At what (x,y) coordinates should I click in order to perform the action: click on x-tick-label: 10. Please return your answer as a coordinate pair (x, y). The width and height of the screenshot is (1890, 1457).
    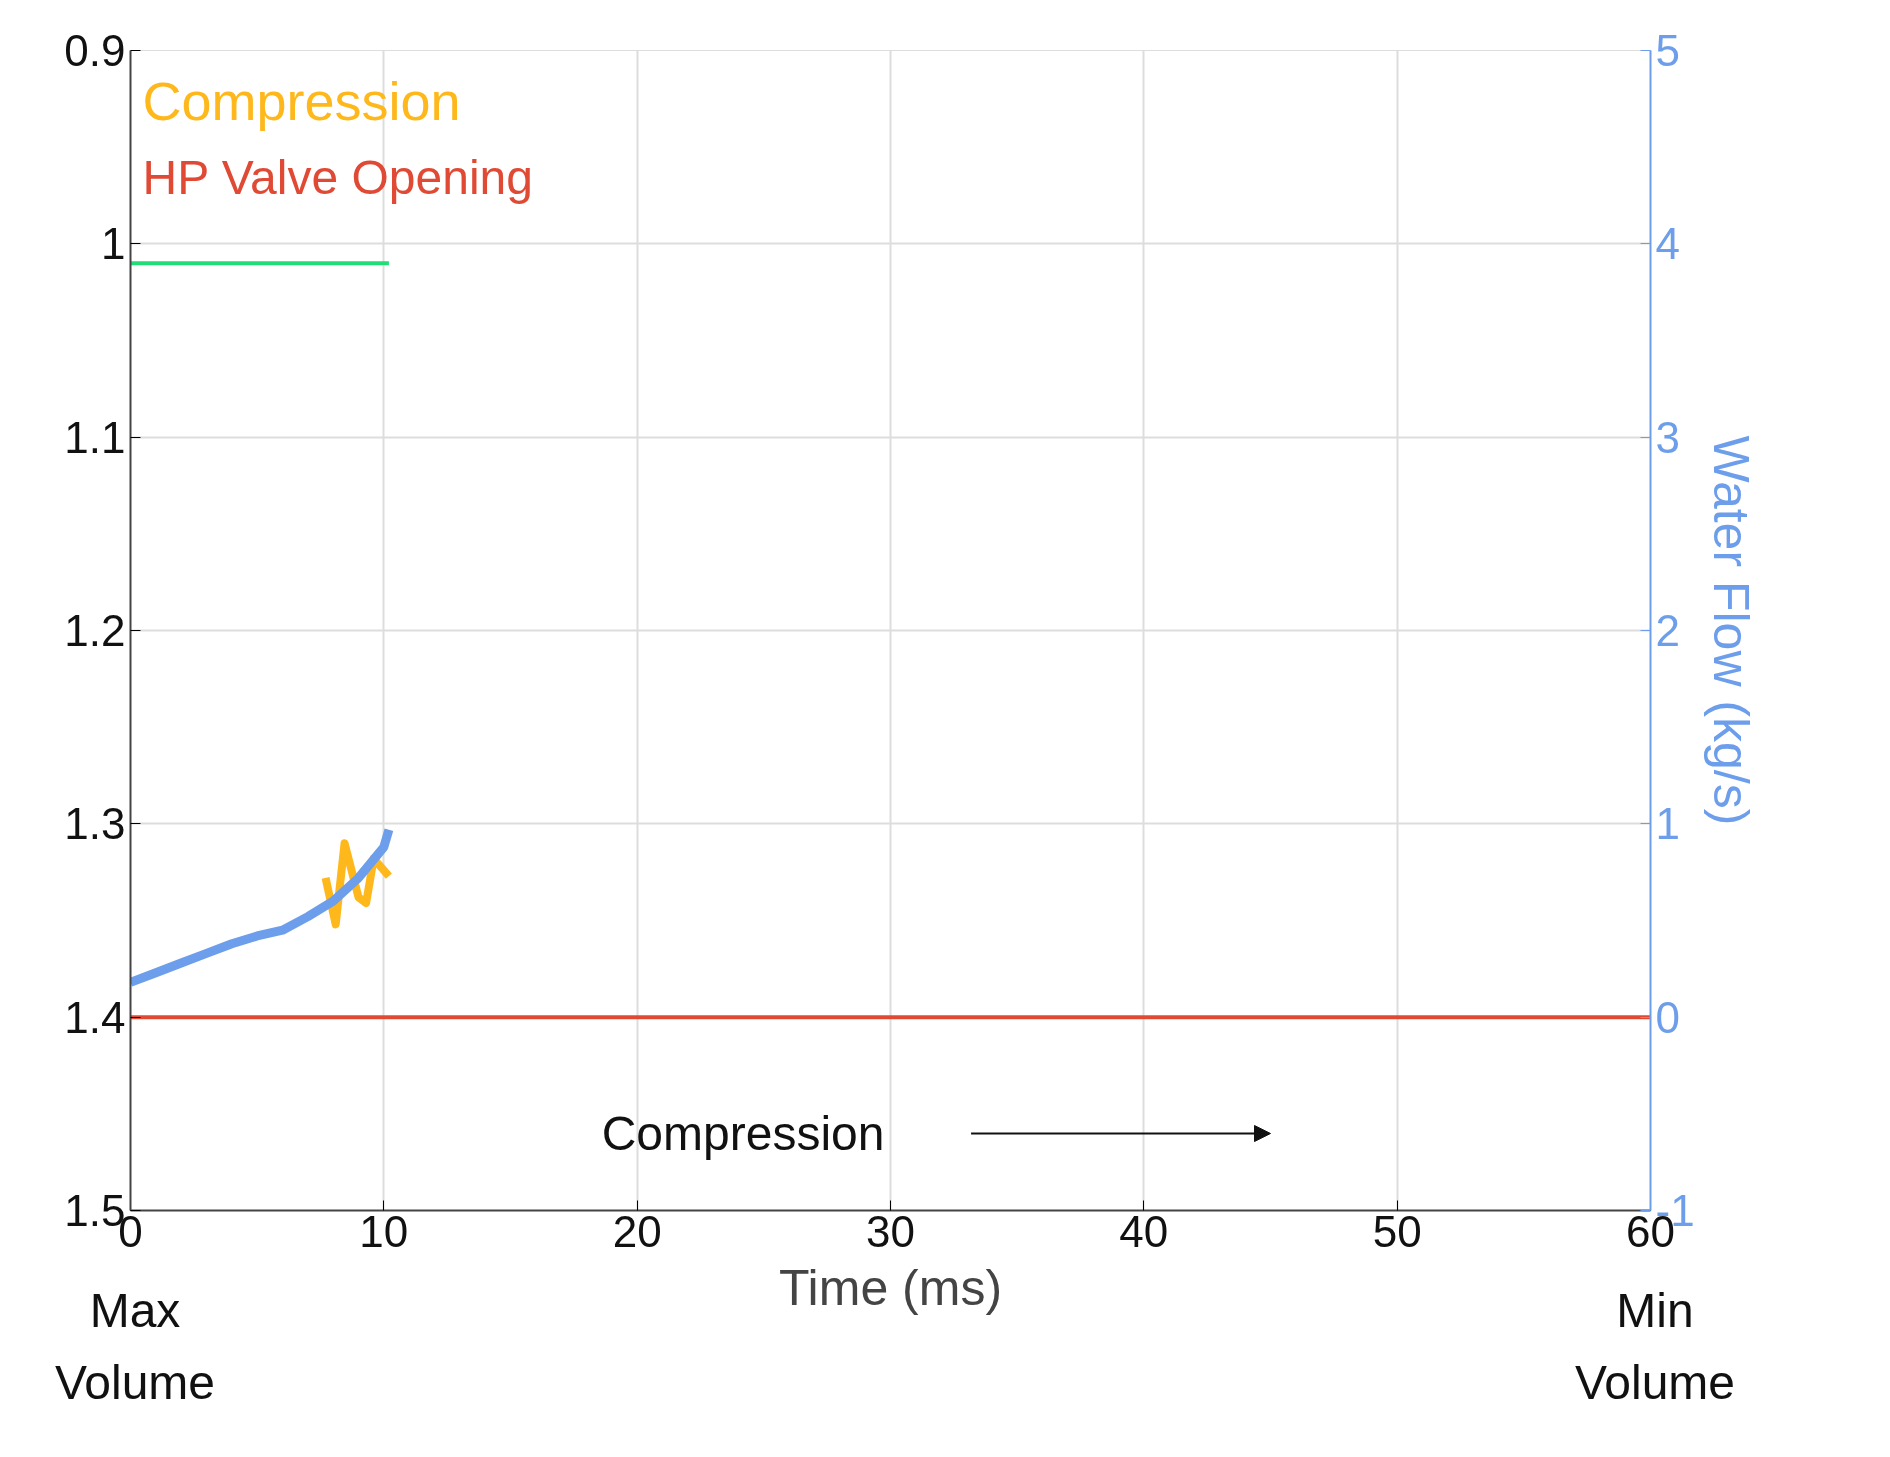
    Looking at the image, I should click on (384, 1231).